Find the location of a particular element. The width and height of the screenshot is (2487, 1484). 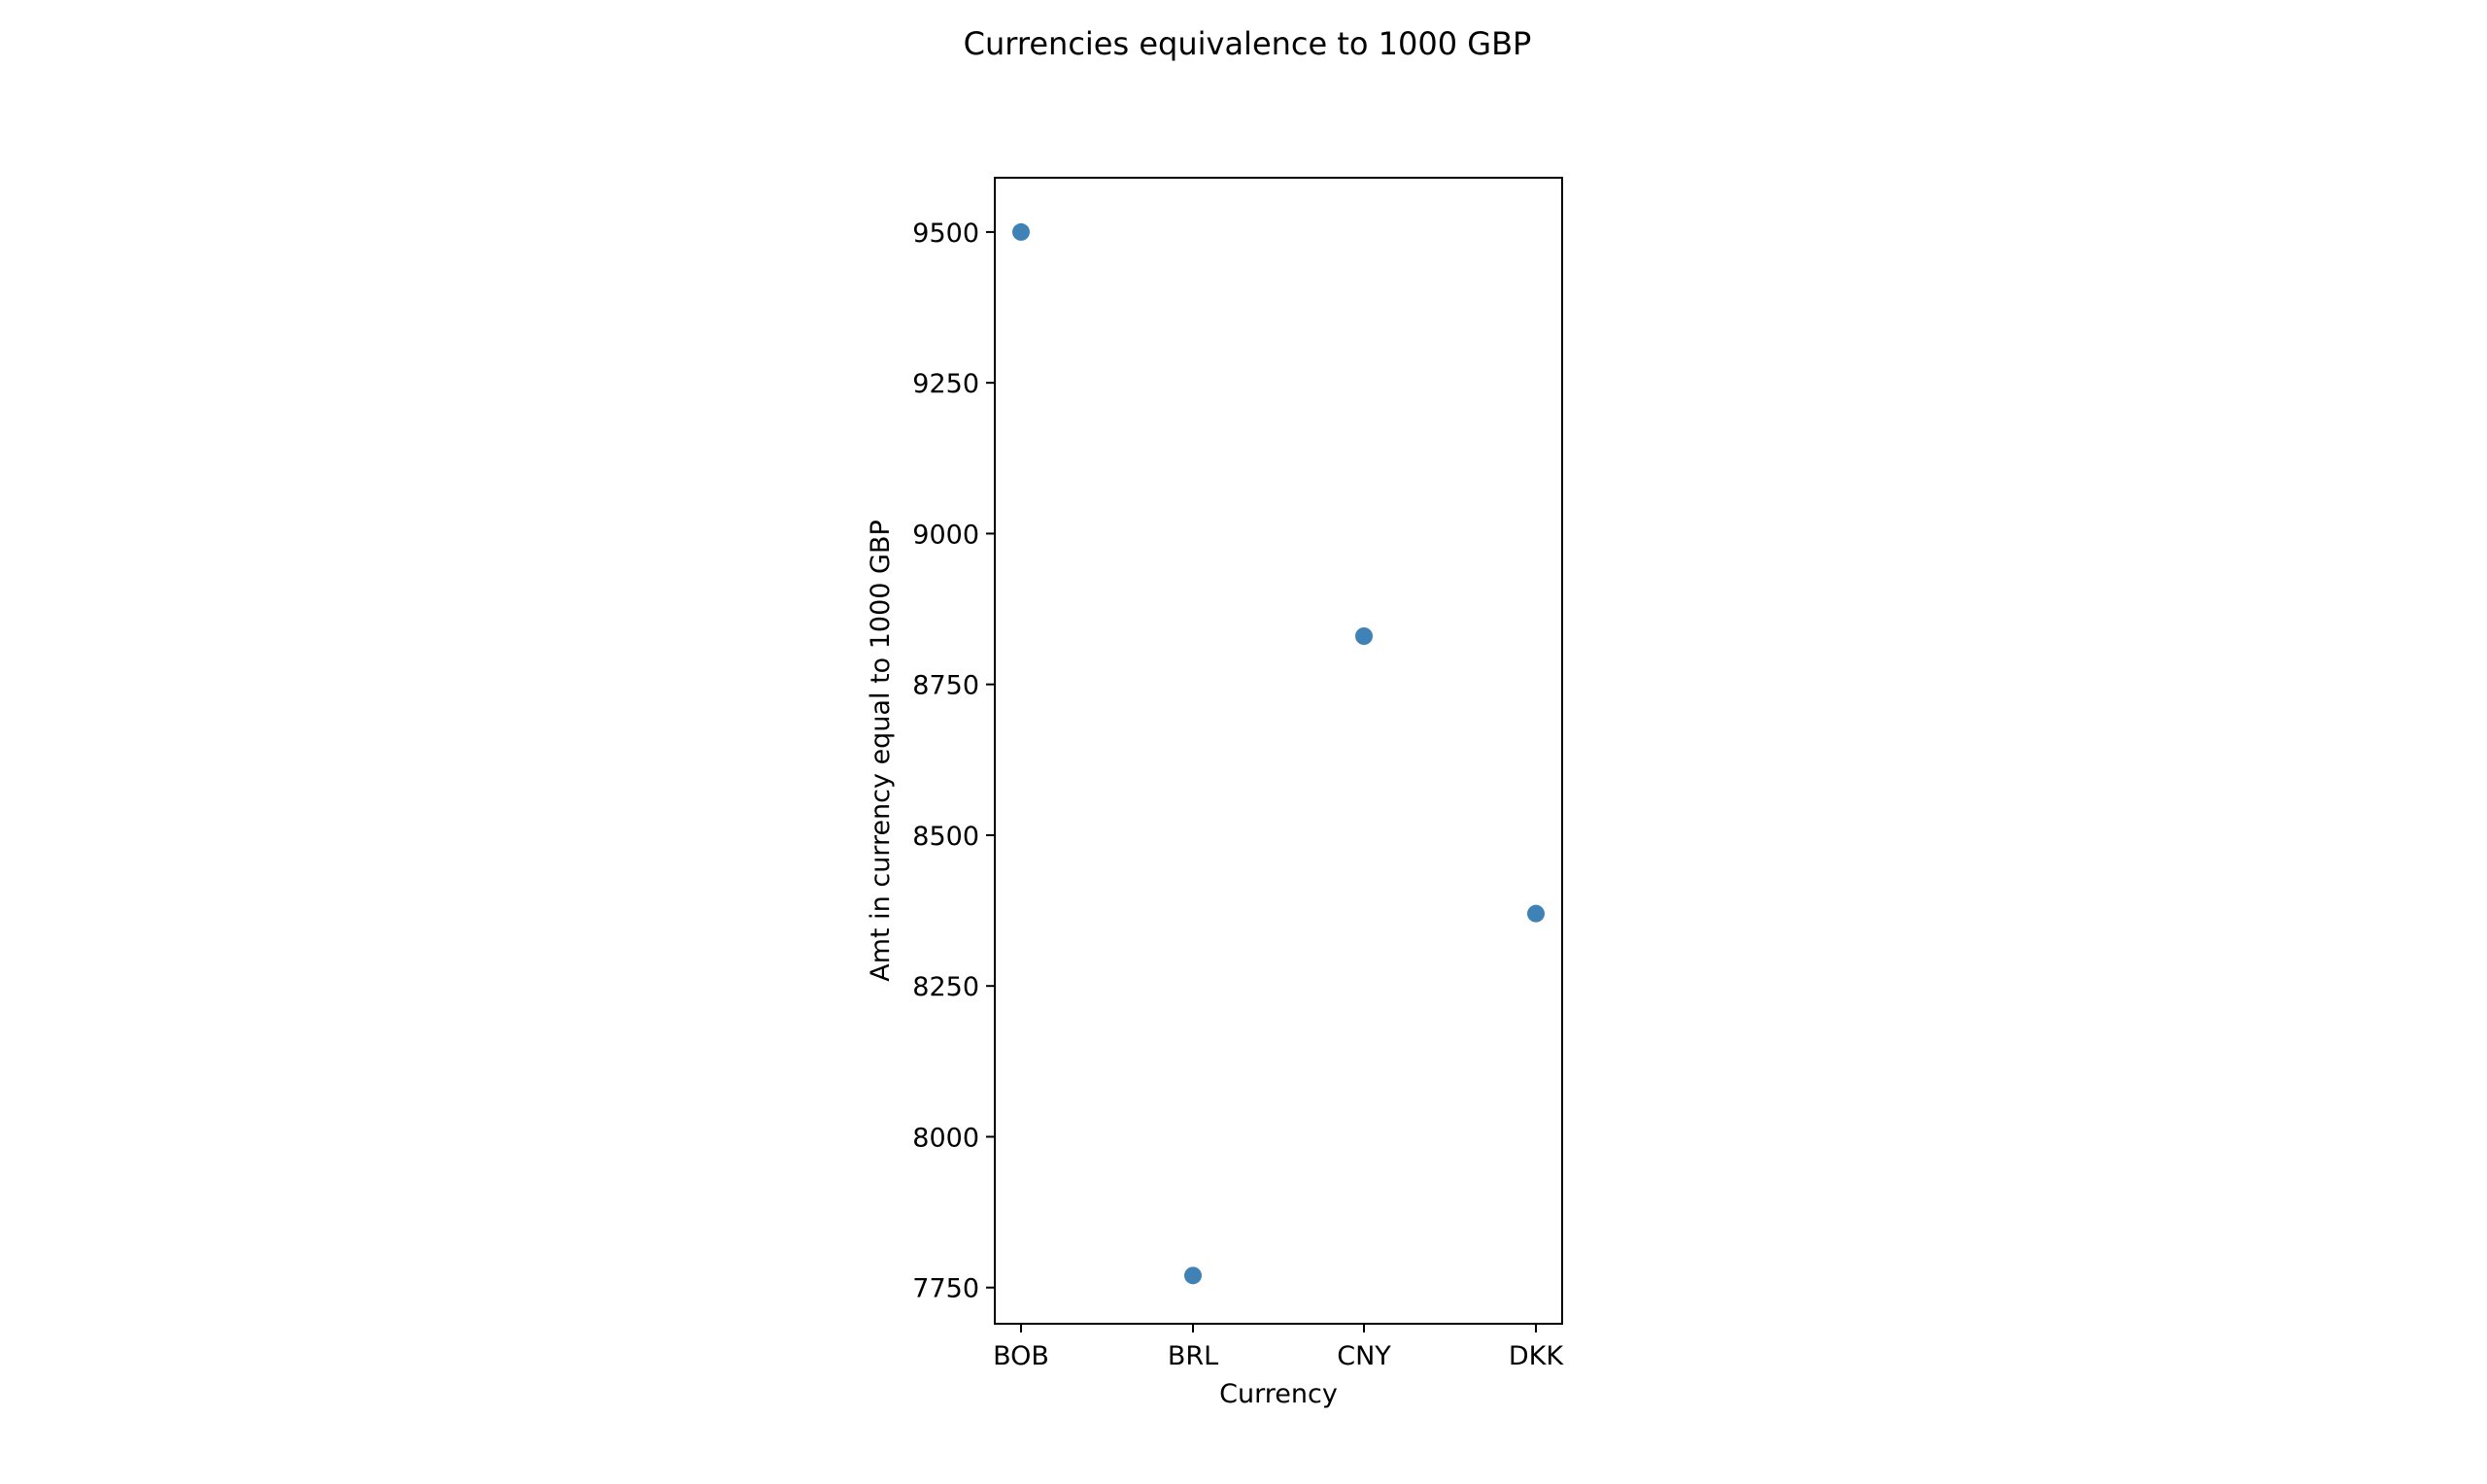

y-tick-label: 8750 is located at coordinates (945, 686).